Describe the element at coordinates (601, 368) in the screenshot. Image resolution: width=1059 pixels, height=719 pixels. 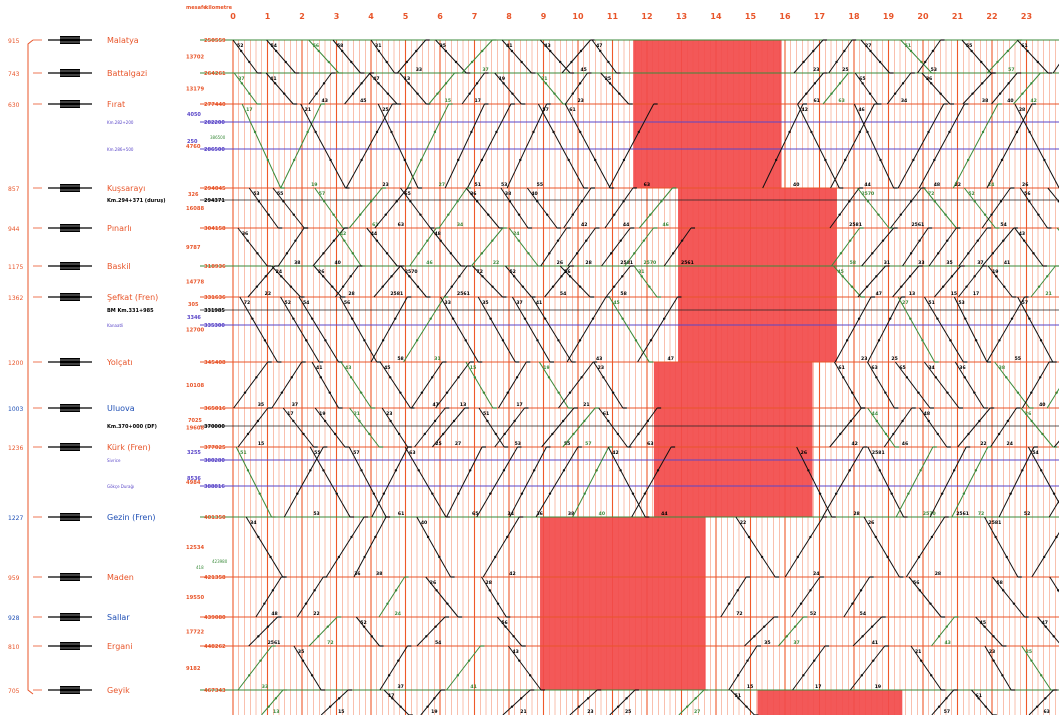
I see `train-number: 23` at that location.